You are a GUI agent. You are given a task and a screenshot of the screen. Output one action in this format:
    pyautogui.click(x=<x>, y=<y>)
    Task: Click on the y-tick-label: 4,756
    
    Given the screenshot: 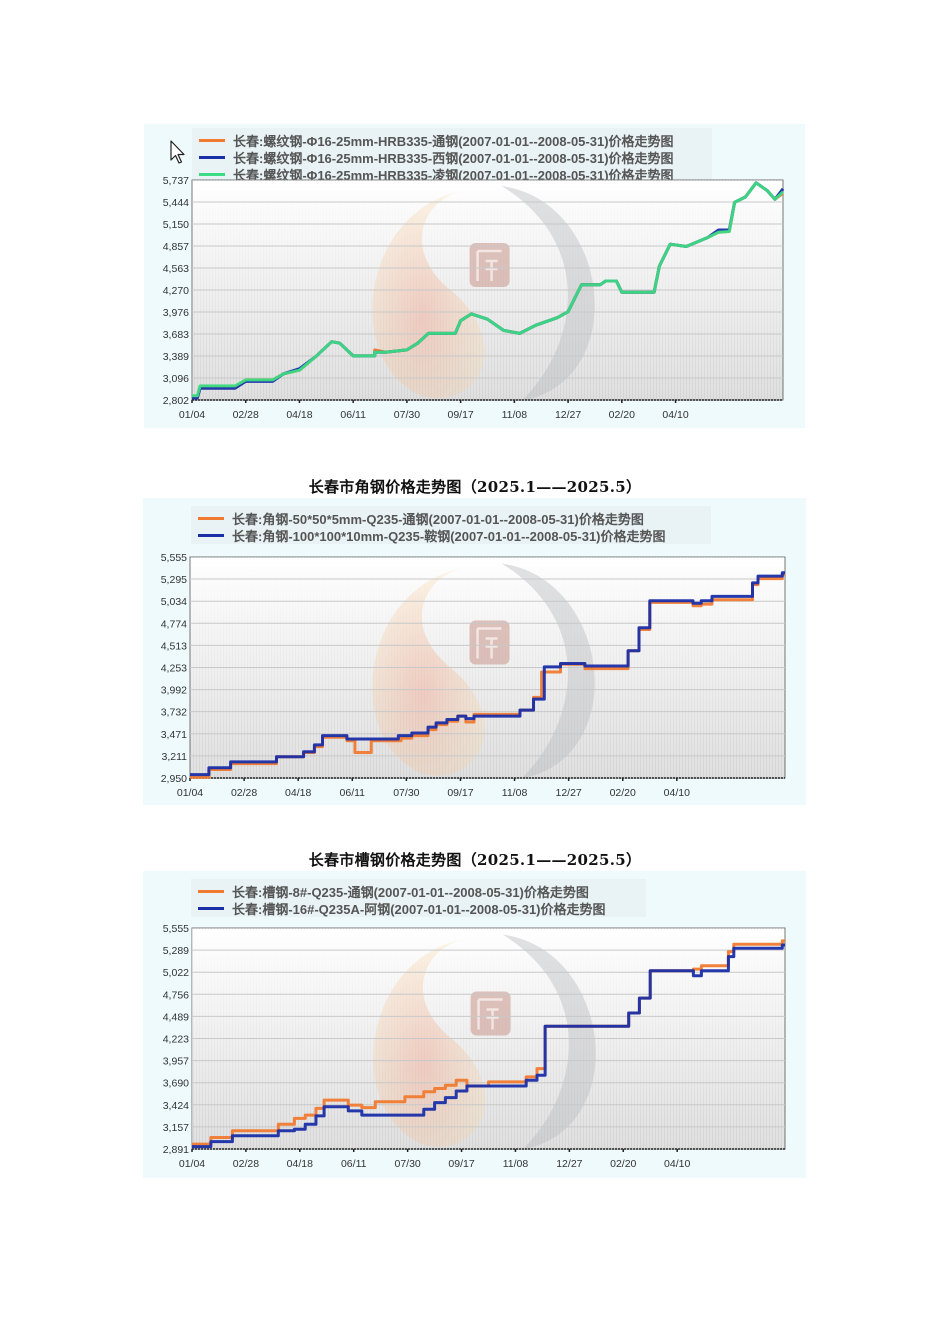 What is the action you would take?
    pyautogui.click(x=176, y=995)
    